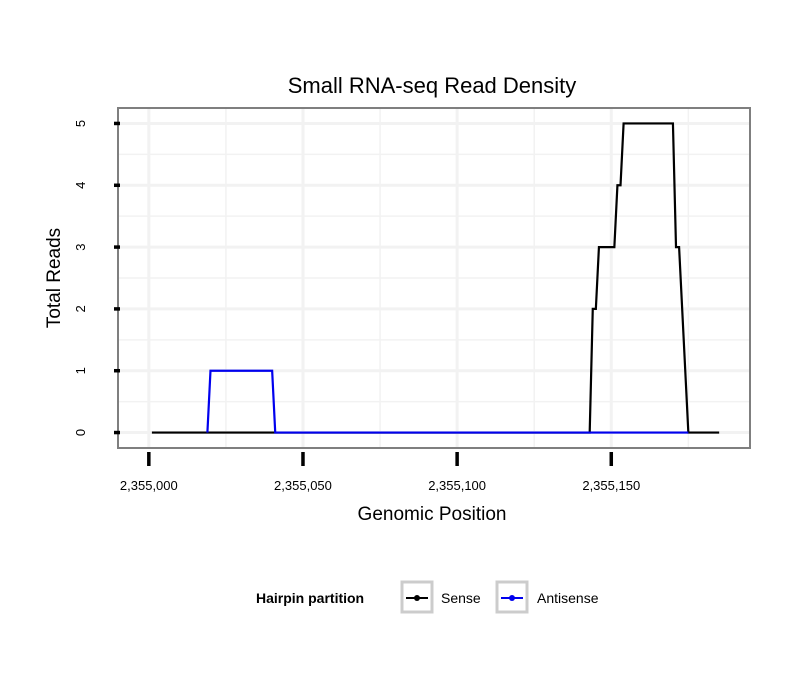 The width and height of the screenshot is (810, 690). I want to click on x-tick-label: 2,355,100, so click(457, 485).